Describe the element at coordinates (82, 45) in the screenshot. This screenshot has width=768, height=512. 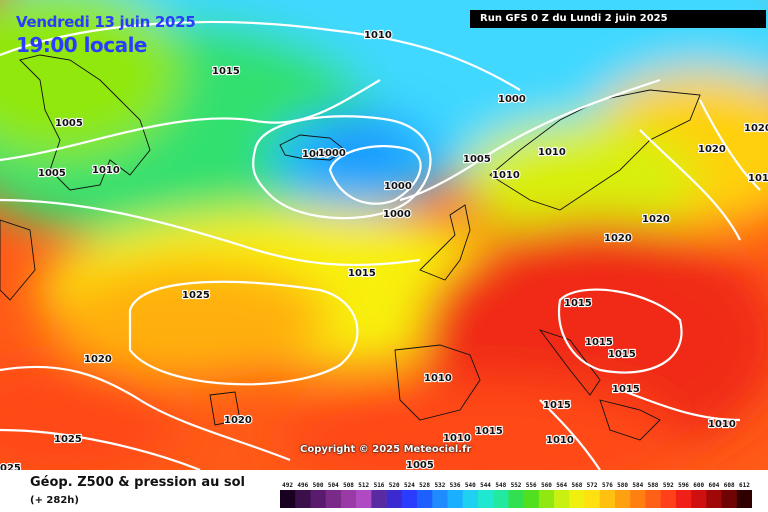
I see `forecast-time: 19:00 locale` at that location.